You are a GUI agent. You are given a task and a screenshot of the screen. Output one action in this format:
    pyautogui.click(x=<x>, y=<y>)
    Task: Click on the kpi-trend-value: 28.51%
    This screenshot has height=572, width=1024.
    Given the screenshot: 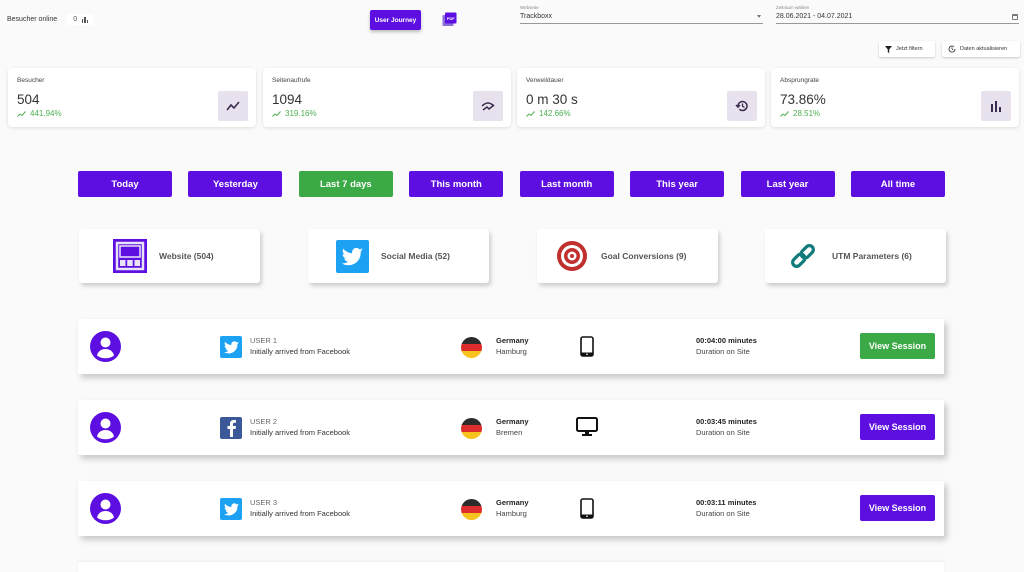 What is the action you would take?
    pyautogui.click(x=807, y=113)
    